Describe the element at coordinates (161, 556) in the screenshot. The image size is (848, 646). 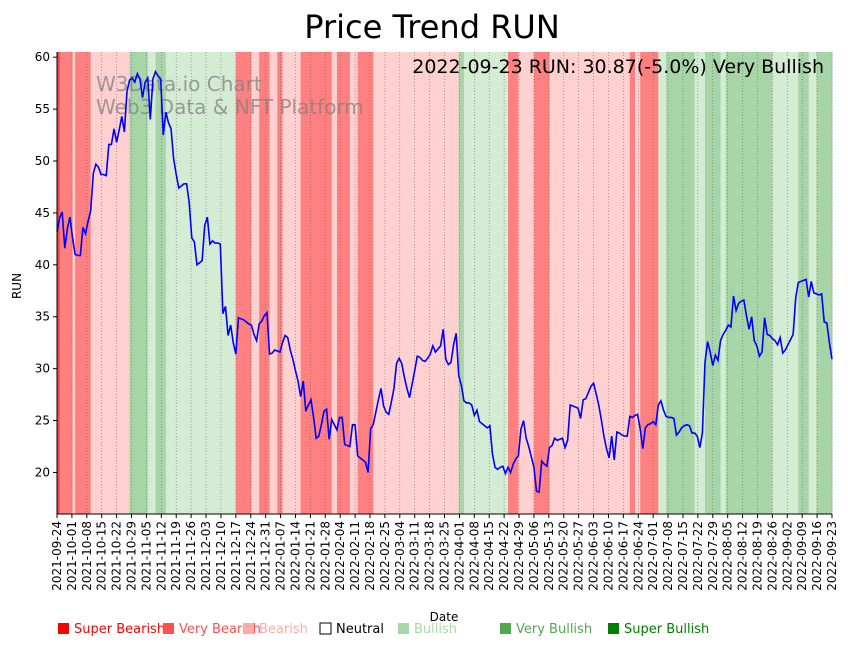
I see `x-tick-label-7: 2021-11-12` at that location.